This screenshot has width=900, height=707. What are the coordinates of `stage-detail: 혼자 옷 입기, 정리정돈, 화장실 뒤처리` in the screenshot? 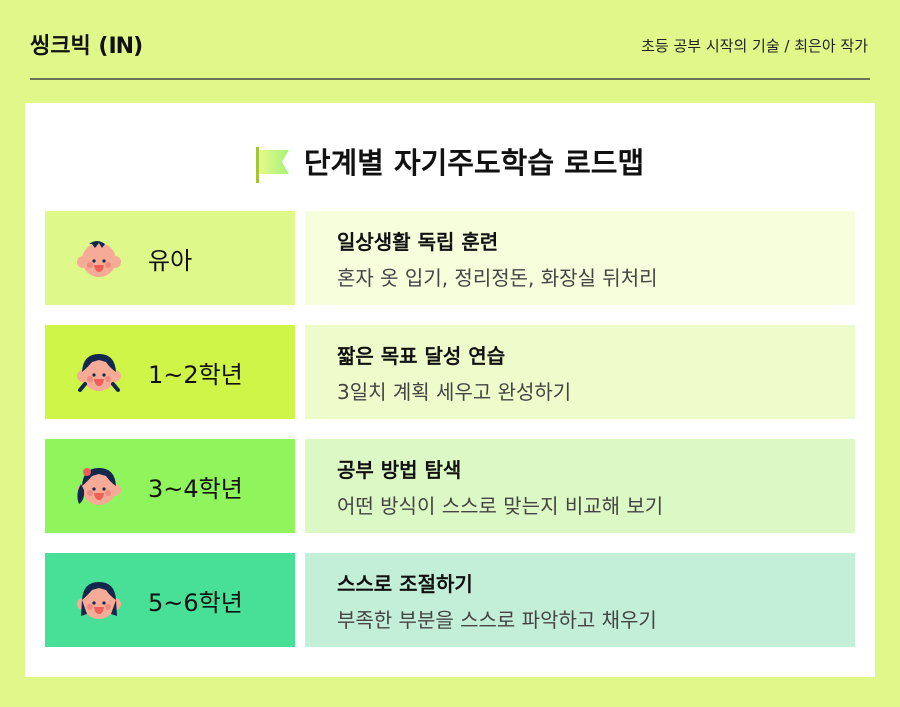 It's located at (497, 278).